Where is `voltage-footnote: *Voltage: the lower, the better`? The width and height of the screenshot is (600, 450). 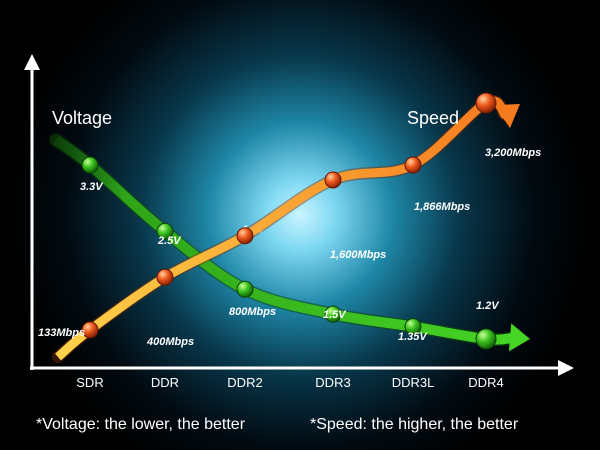
voltage-footnote: *Voltage: the lower, the better is located at coordinates (141, 424).